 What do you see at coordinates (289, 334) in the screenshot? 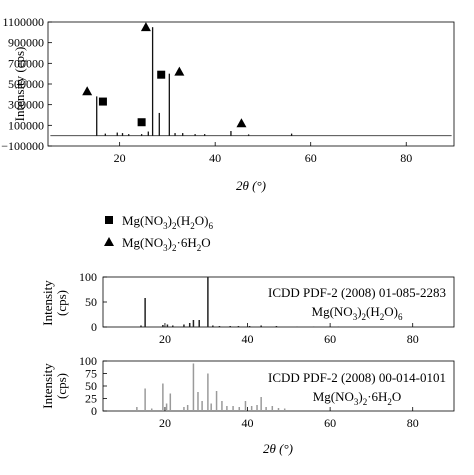
I see `ref1-x-ticks: 20 40 60 80` at bounding box center [289, 334].